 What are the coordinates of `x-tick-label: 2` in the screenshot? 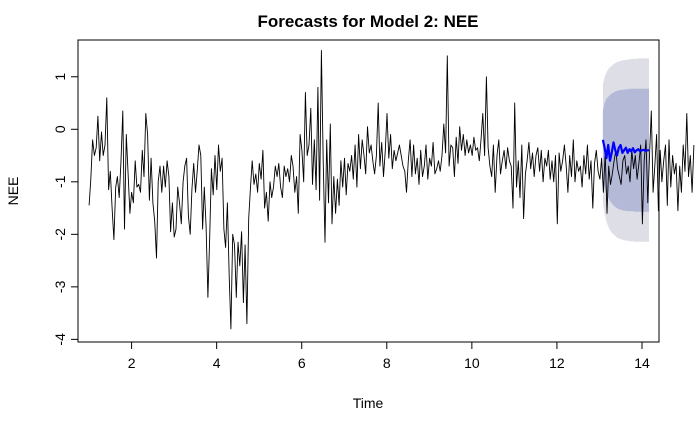 It's located at (132, 363).